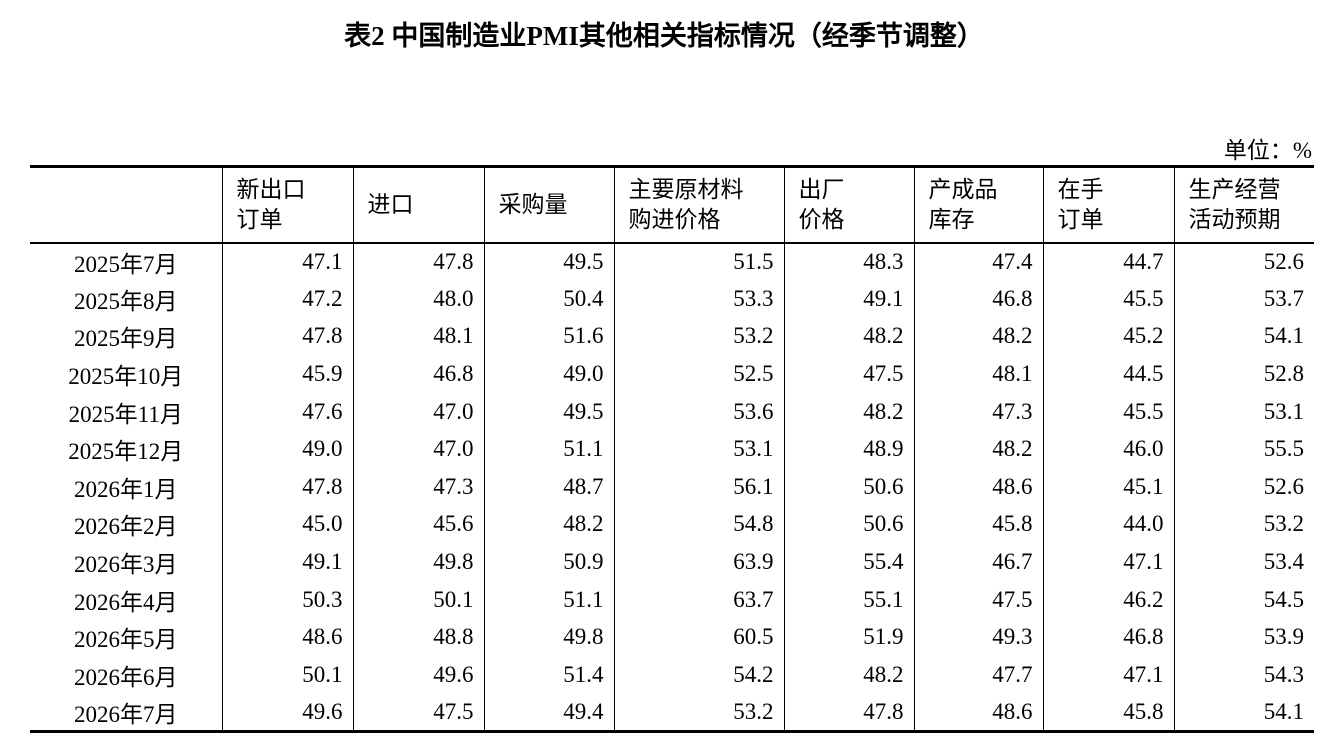 The width and height of the screenshot is (1328, 742). Describe the element at coordinates (664, 36) in the screenshot. I see `title: 表2 中国制造业PMI其他相关指标情况（经季节调整）` at that location.